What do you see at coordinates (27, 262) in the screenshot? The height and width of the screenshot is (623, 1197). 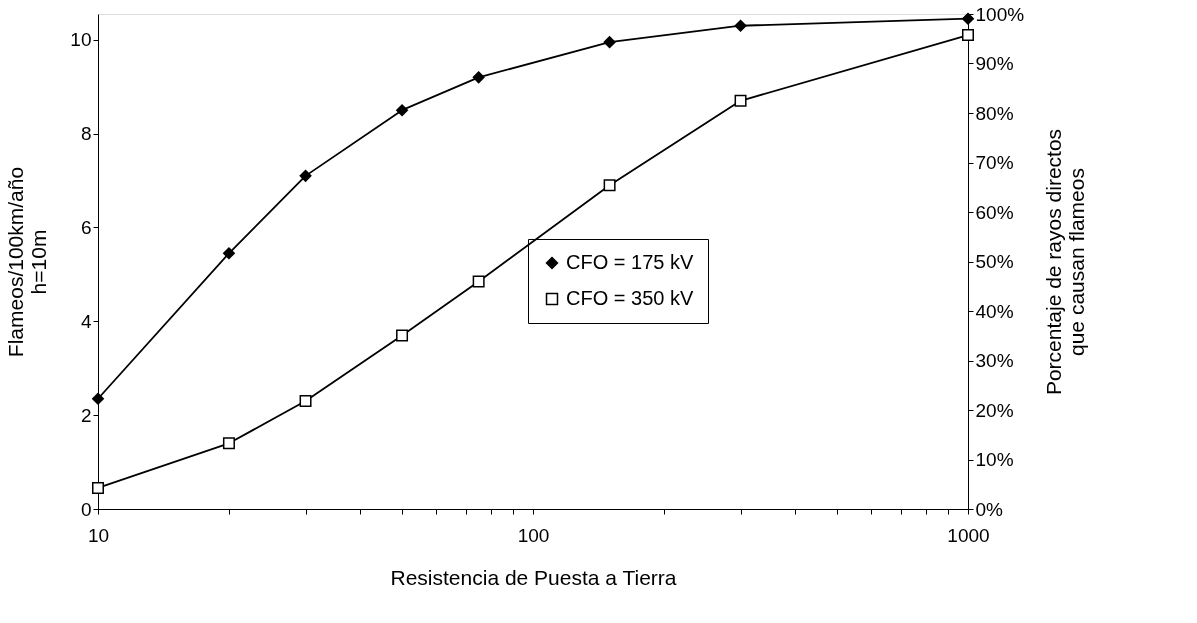 I see `y-axis-title: Flameos/100km/año h=10m` at bounding box center [27, 262].